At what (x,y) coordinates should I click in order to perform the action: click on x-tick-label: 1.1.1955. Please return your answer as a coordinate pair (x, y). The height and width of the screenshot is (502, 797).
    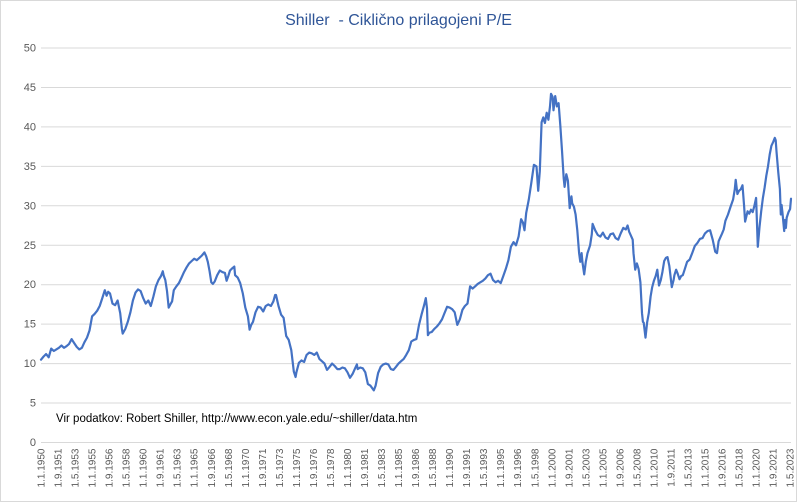
    Looking at the image, I should click on (93, 467).